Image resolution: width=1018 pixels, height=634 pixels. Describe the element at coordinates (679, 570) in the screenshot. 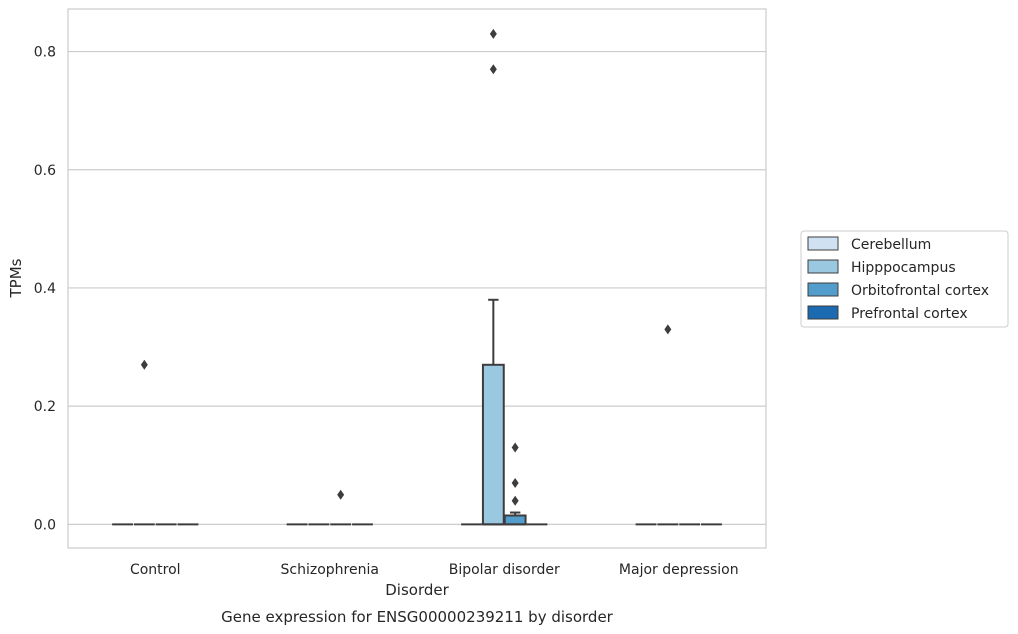

I see `x-tick-label: Major depression` at that location.